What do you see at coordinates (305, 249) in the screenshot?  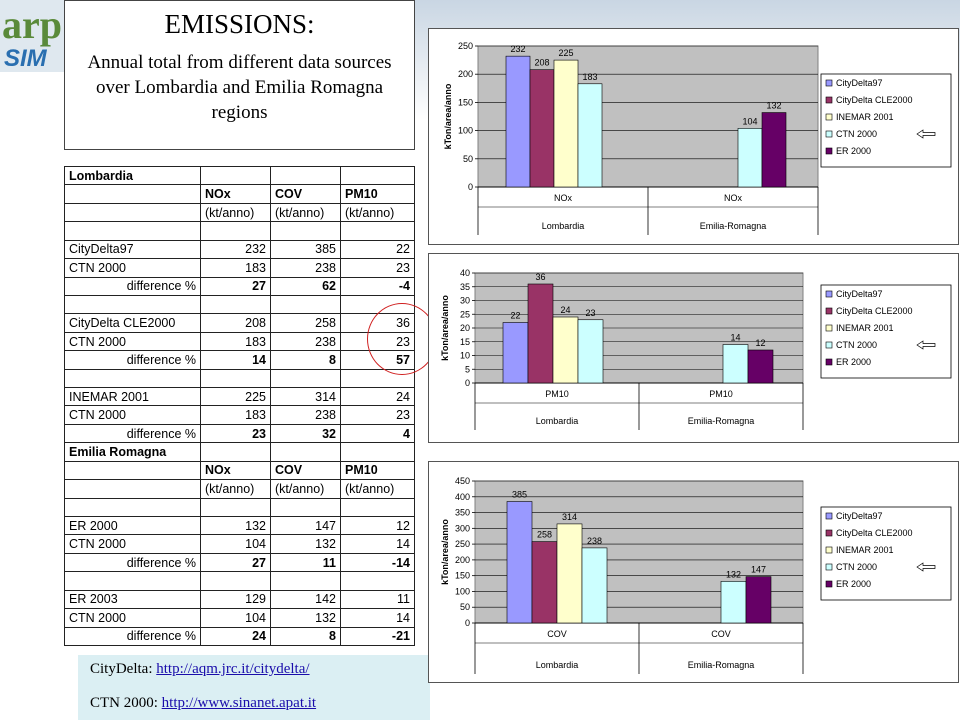 I see `cell-value: 385` at bounding box center [305, 249].